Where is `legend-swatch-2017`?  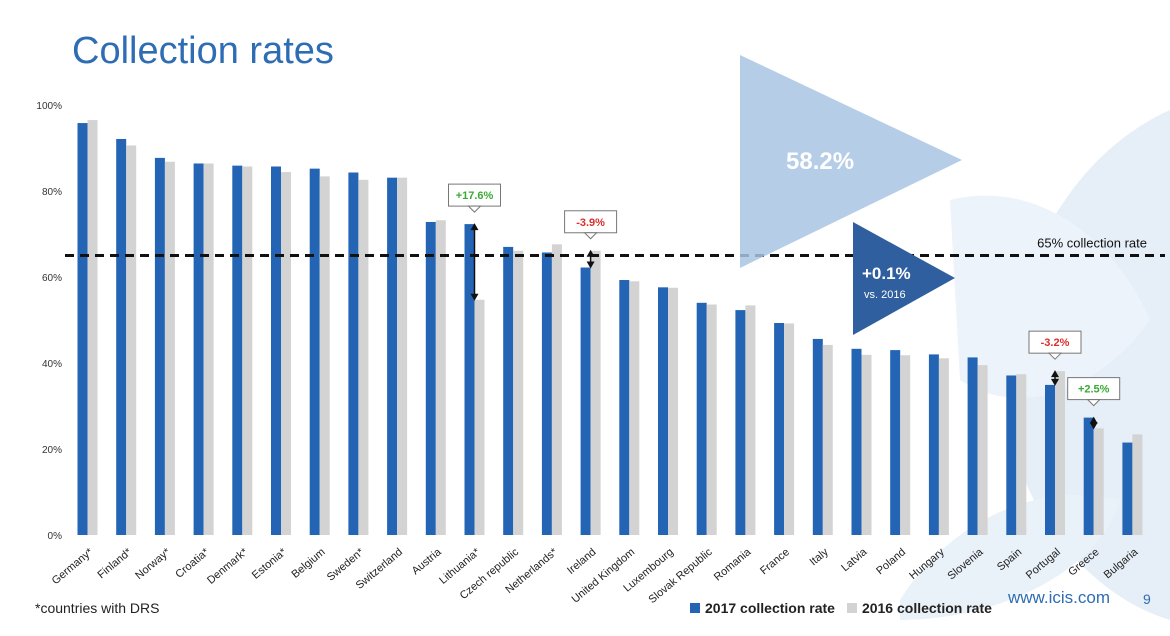 legend-swatch-2017 is located at coordinates (695, 608).